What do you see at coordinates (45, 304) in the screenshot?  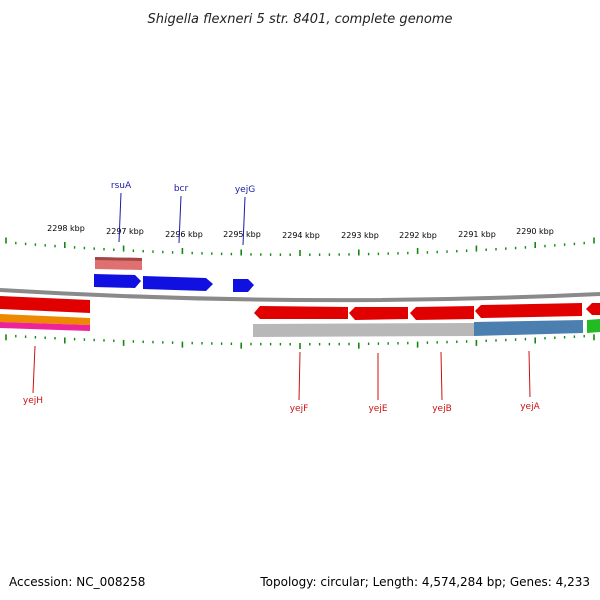 I see `gene-block-yejh` at bounding box center [45, 304].